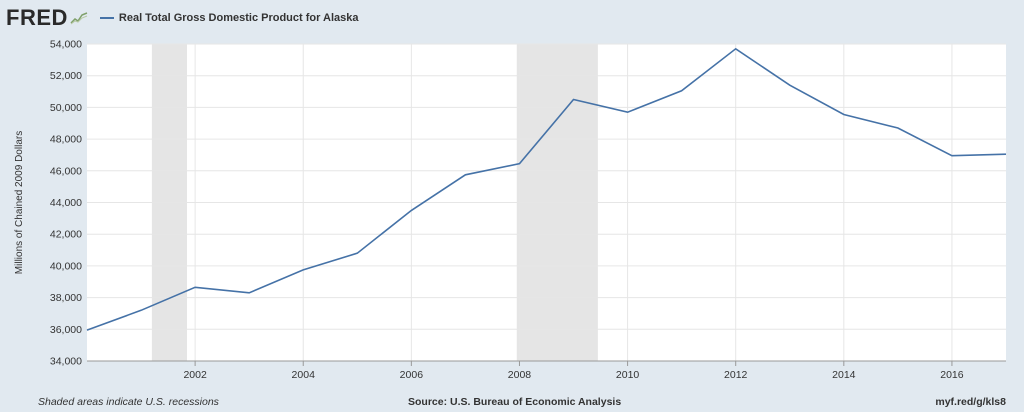  Describe the element at coordinates (970, 402) in the screenshot. I see `short-url-link: myf.red/g/kls8` at that location.